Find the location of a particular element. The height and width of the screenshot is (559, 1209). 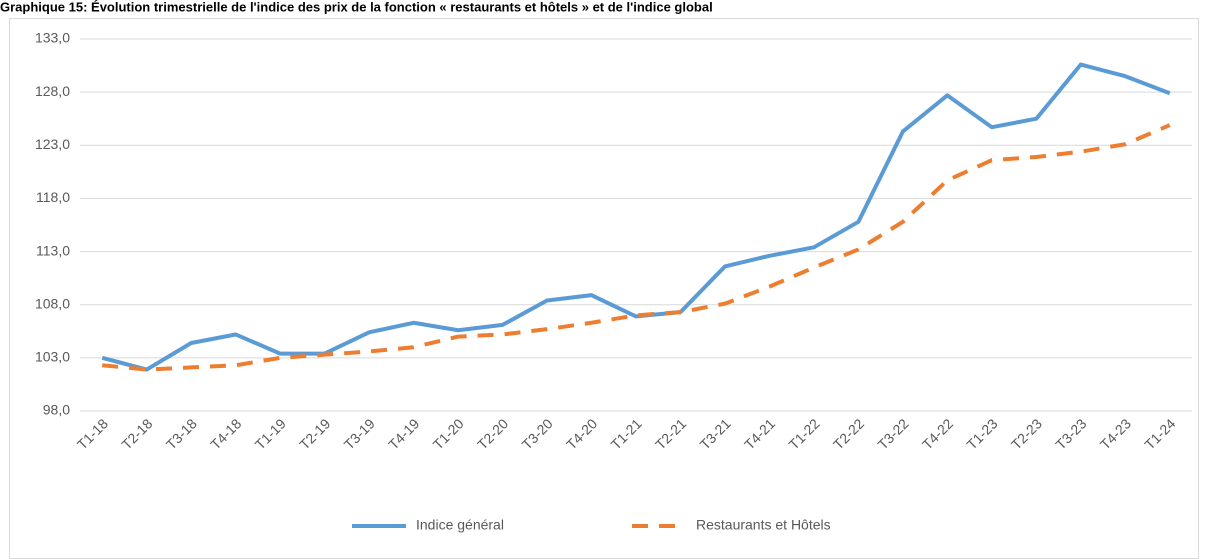

y-tick-label: 118,0 is located at coordinates (53, 197).